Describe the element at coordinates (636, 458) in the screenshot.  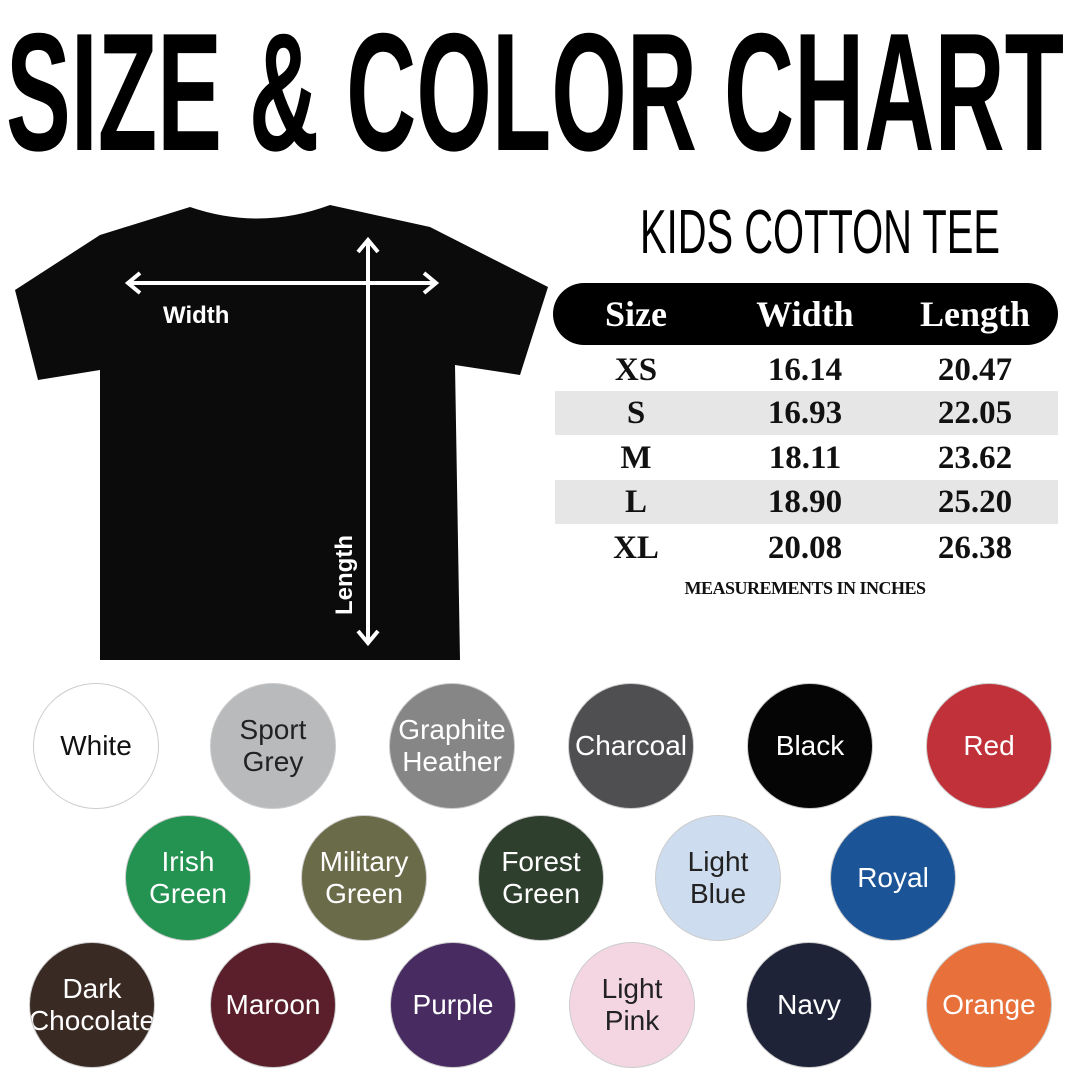
I see `size-cell: M` at that location.